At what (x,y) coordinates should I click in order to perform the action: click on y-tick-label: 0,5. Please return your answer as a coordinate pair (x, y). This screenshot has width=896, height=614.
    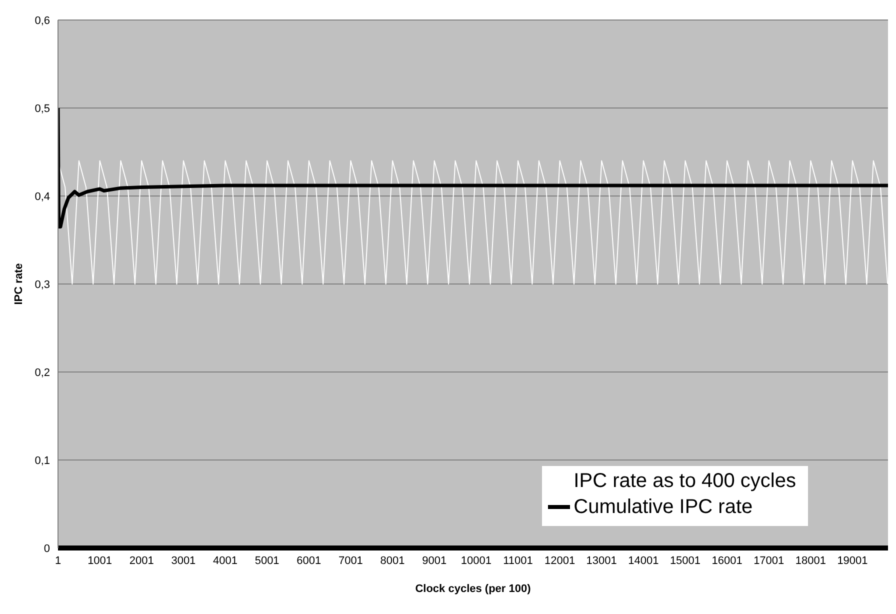
    Looking at the image, I should click on (42, 108).